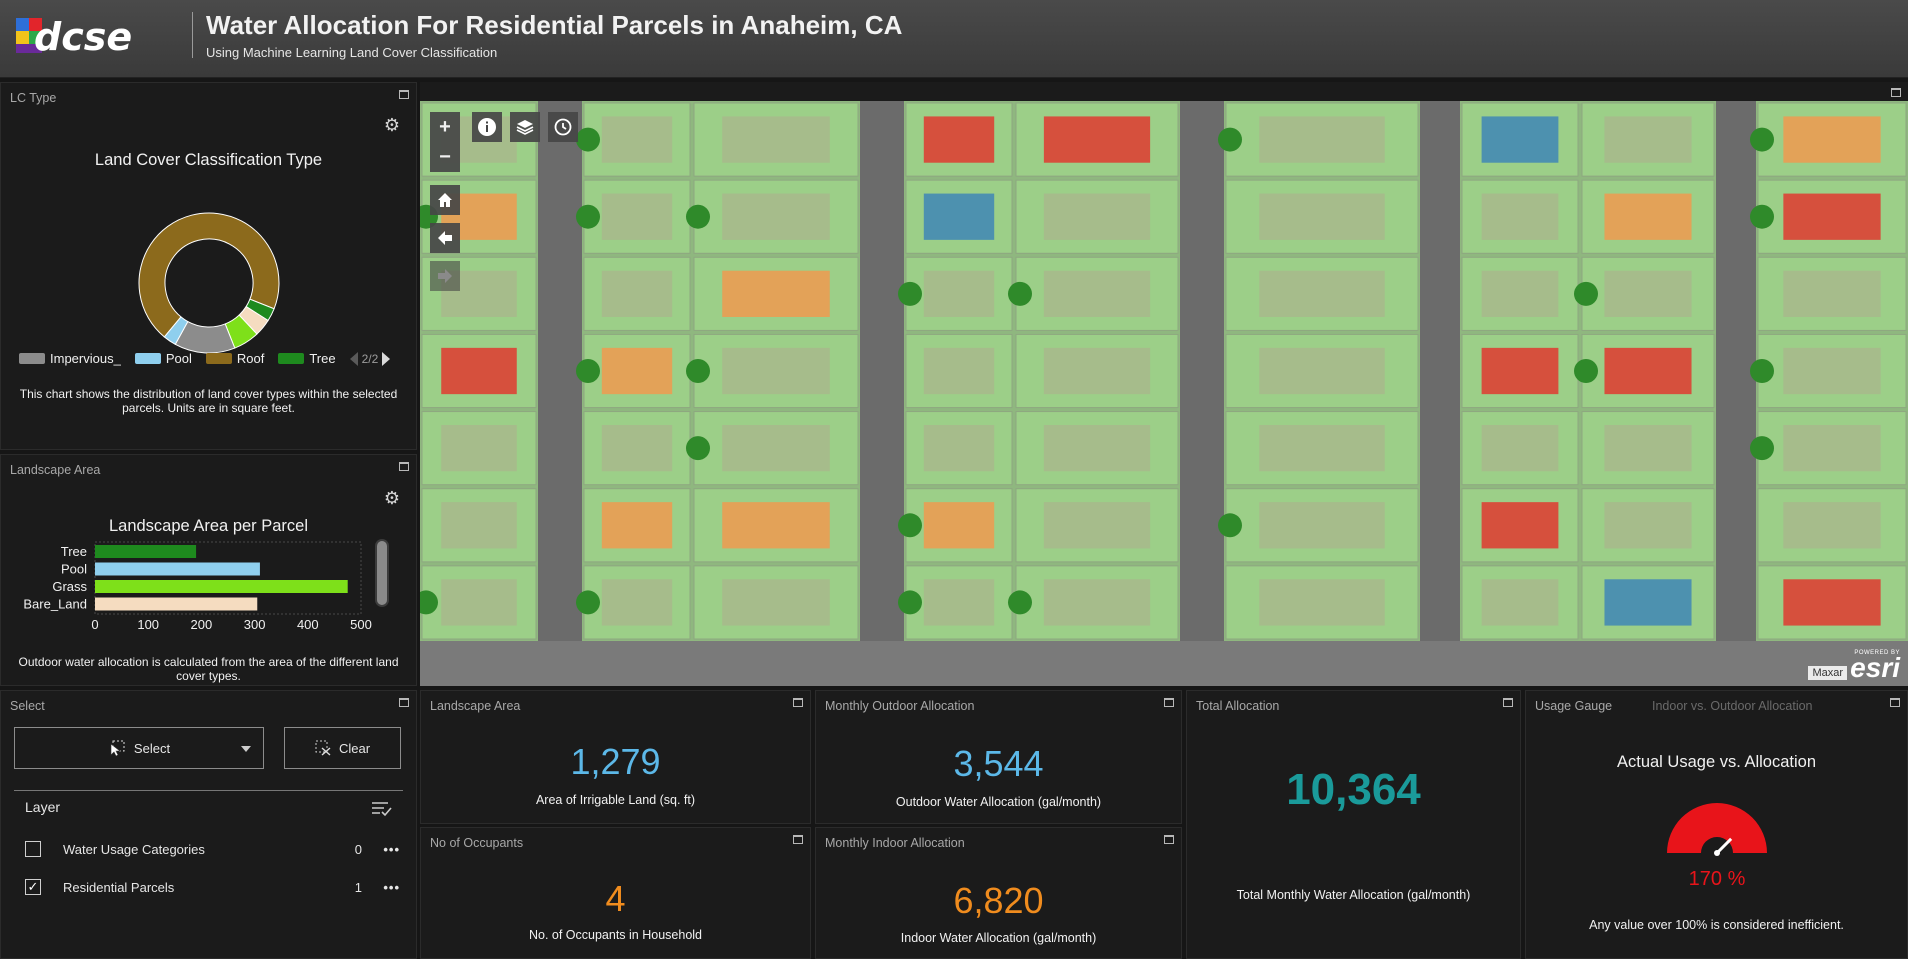 The height and width of the screenshot is (959, 1908). Describe the element at coordinates (85, 358) in the screenshot. I see `legend-label: Impervious_` at that location.